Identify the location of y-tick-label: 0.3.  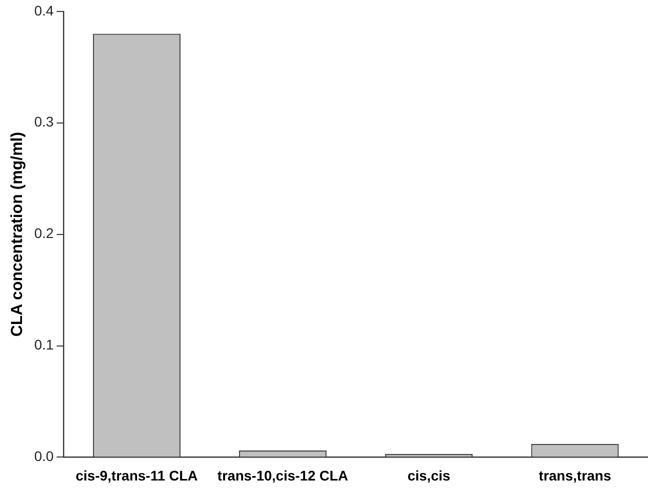
(44, 122).